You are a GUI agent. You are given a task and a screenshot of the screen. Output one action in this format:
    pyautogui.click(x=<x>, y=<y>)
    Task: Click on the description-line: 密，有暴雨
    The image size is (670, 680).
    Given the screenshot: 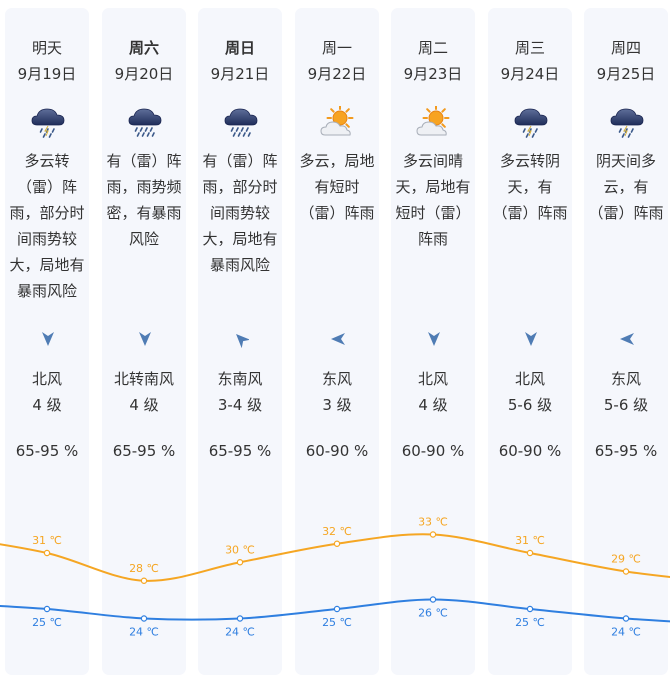 What is the action you would take?
    pyautogui.click(x=144, y=213)
    